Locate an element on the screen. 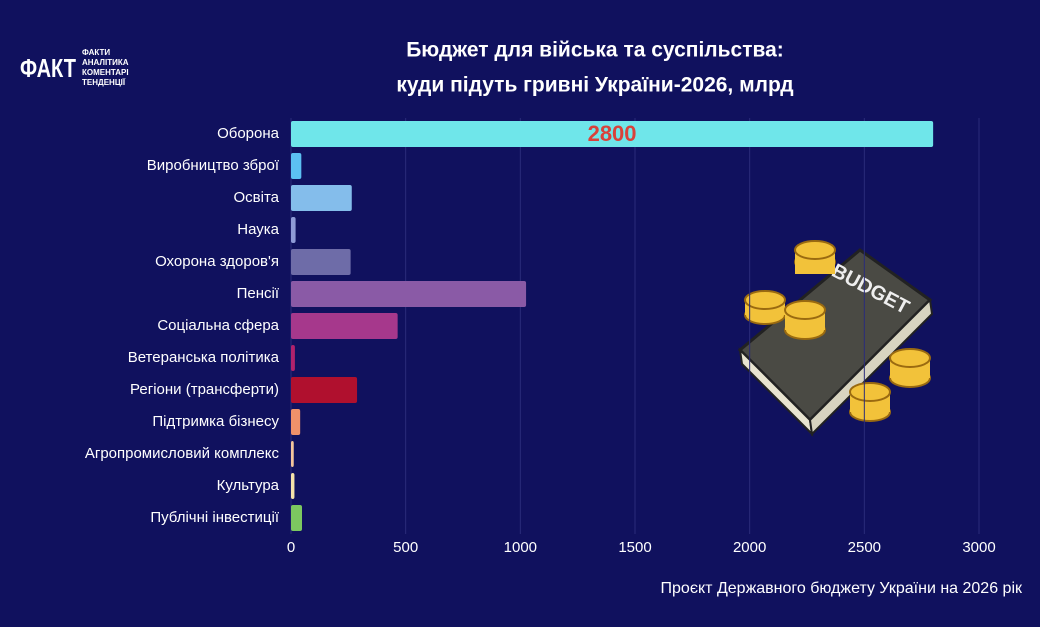 The image size is (1040, 627). chart-title: Бюджет для війська та суспільства: is located at coordinates (595, 50).